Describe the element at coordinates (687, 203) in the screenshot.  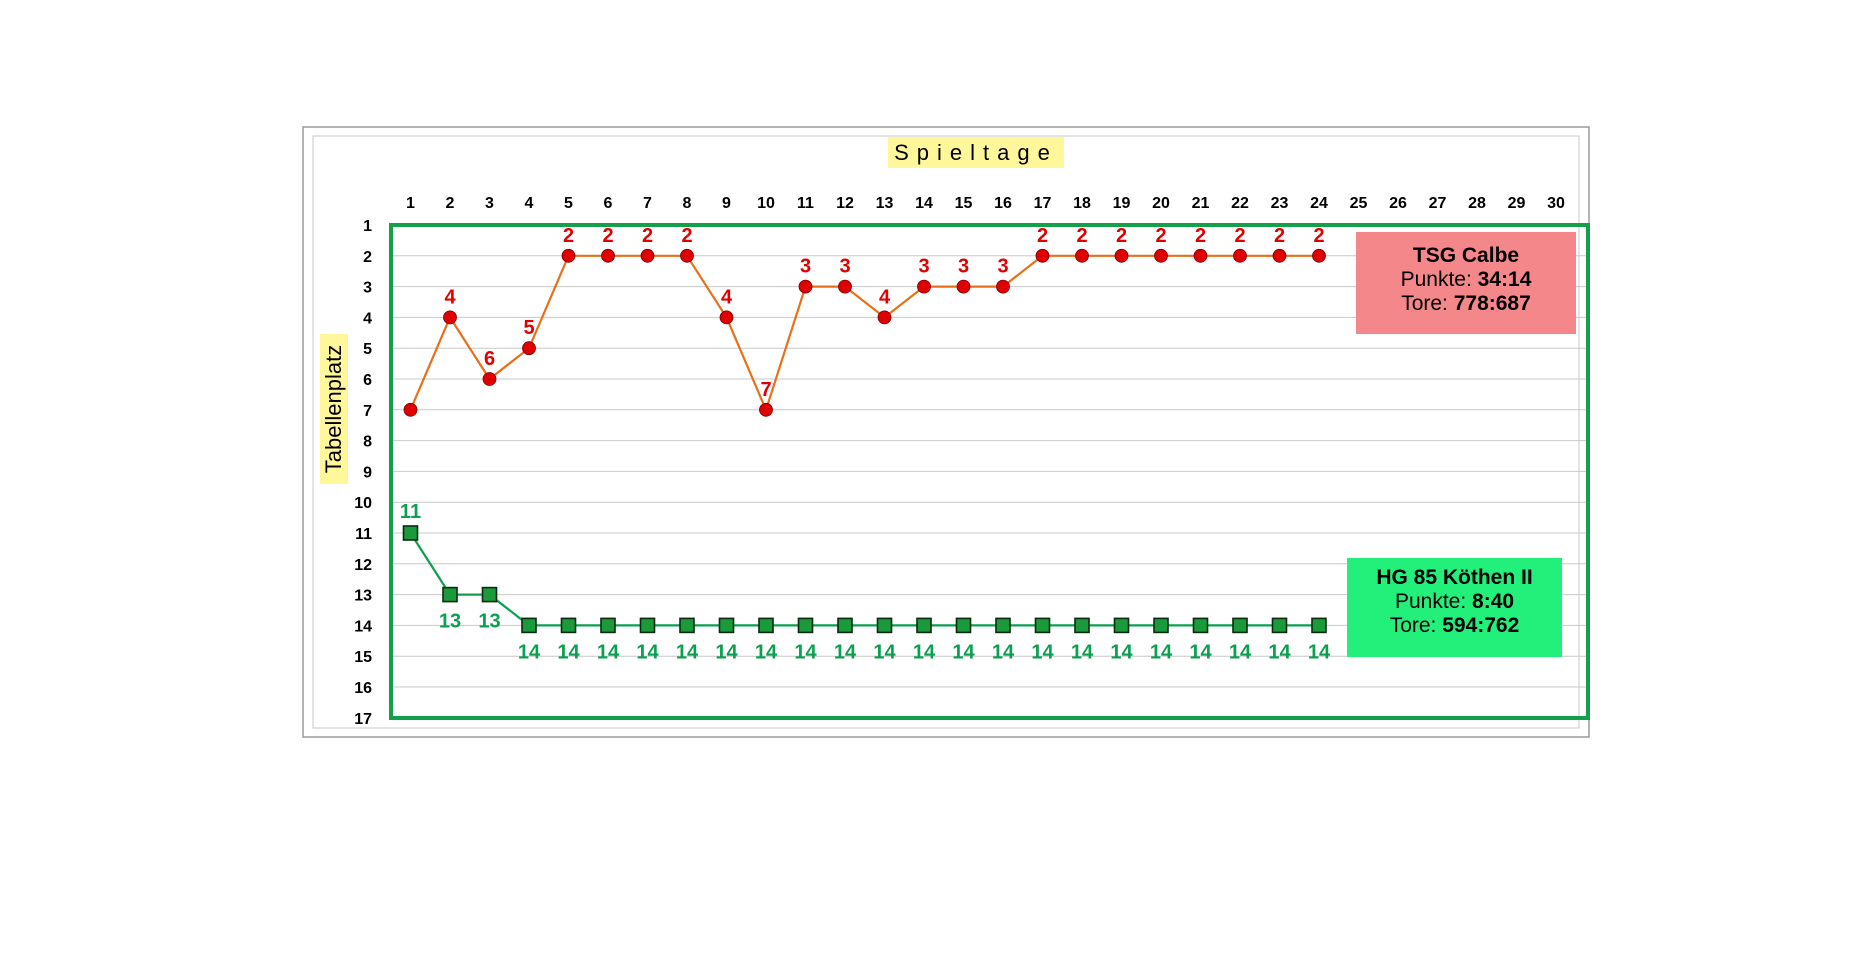
I see `x-tick-label: 8` at that location.